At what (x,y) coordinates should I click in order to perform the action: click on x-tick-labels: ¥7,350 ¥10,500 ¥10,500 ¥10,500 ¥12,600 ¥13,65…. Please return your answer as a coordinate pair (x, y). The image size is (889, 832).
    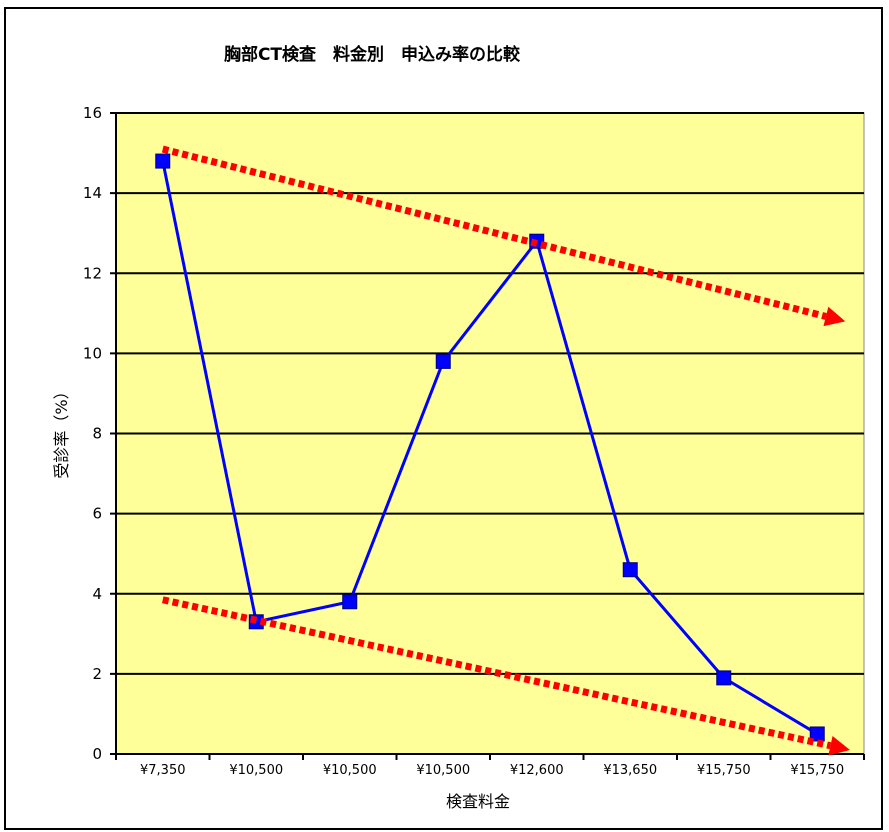
    Looking at the image, I should click on (492, 770).